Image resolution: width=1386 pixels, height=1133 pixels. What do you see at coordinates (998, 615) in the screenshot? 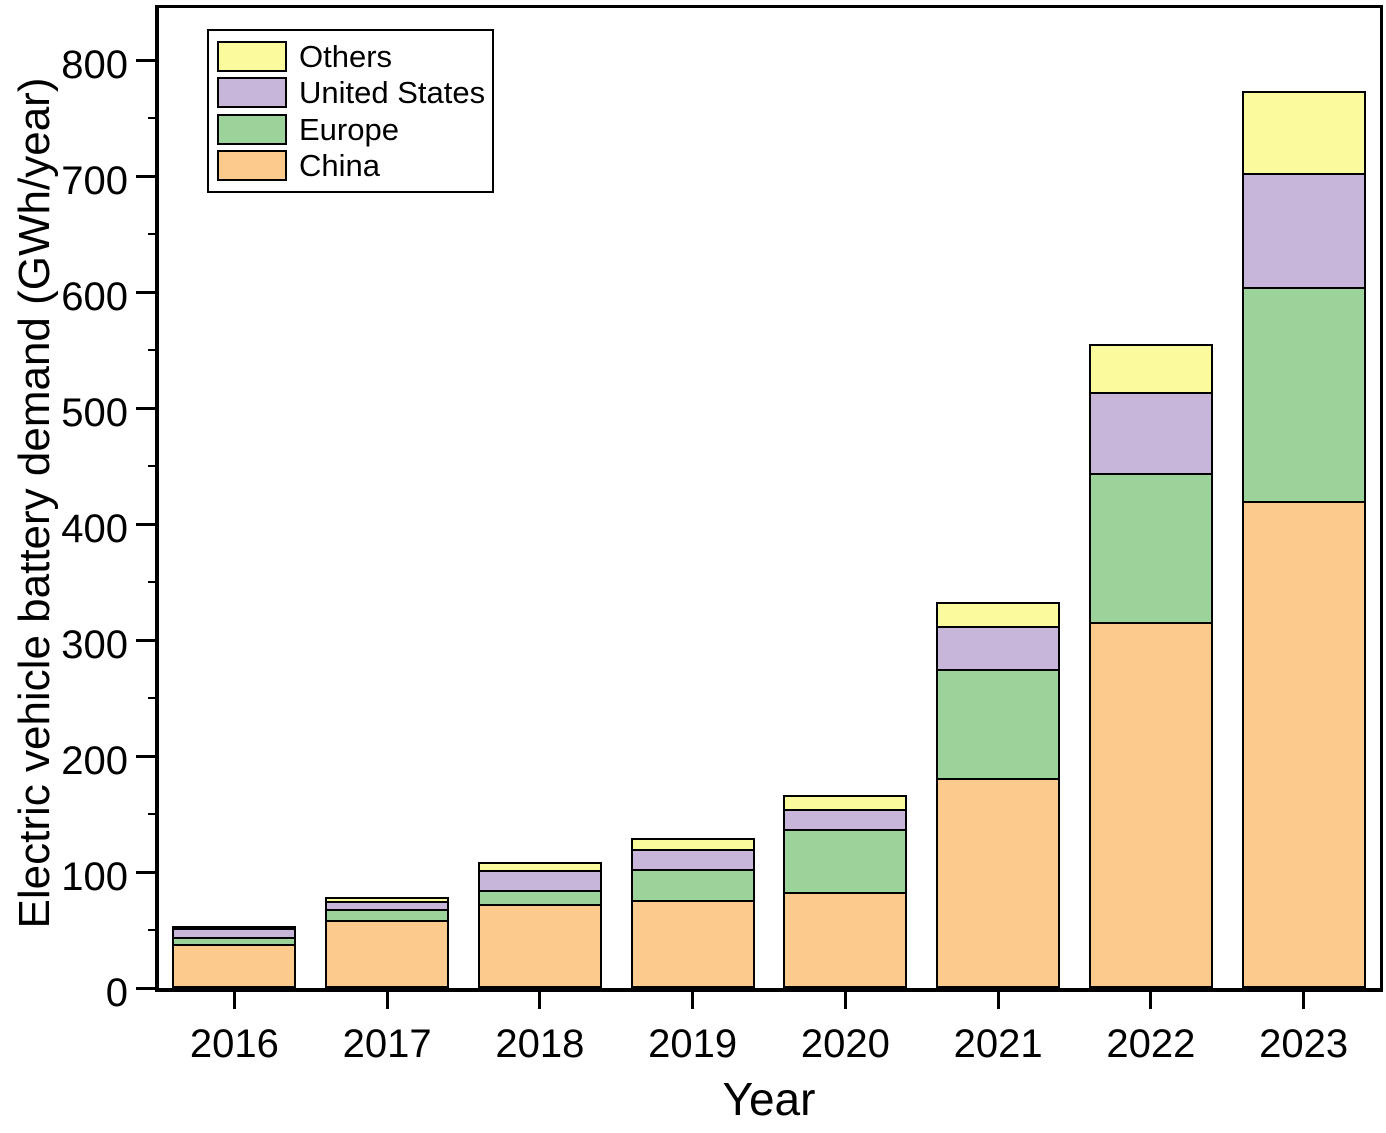
I see `bar-2021-others` at bounding box center [998, 615].